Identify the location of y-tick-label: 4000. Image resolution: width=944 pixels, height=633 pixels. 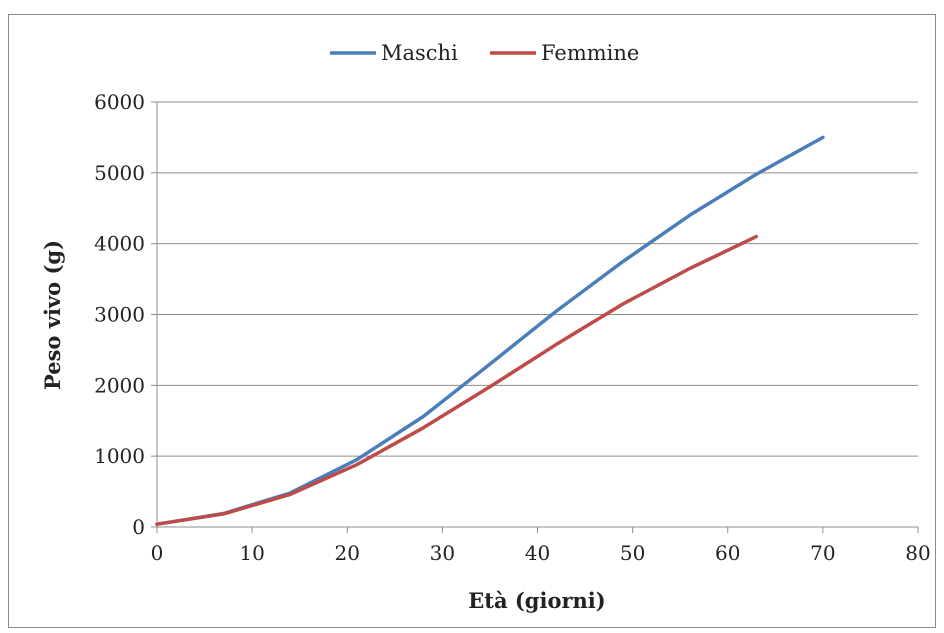
(119, 244).